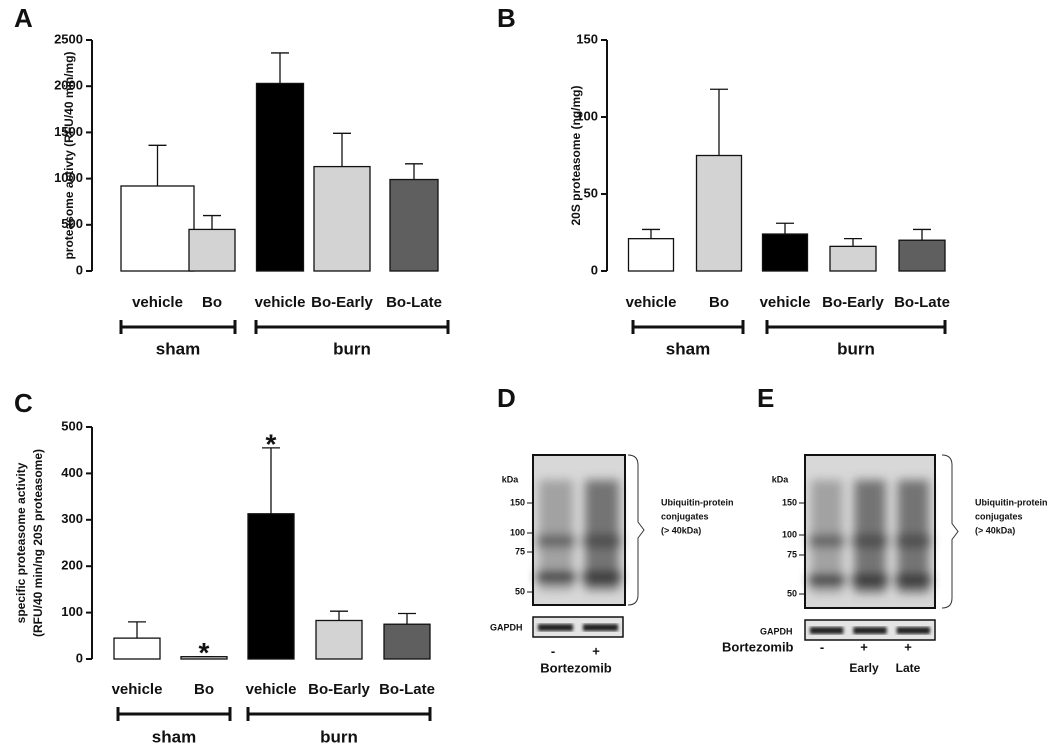  What do you see at coordinates (576, 155) in the screenshot?
I see `y-axis-label: 20S proteasome (ng/mg)` at bounding box center [576, 155].